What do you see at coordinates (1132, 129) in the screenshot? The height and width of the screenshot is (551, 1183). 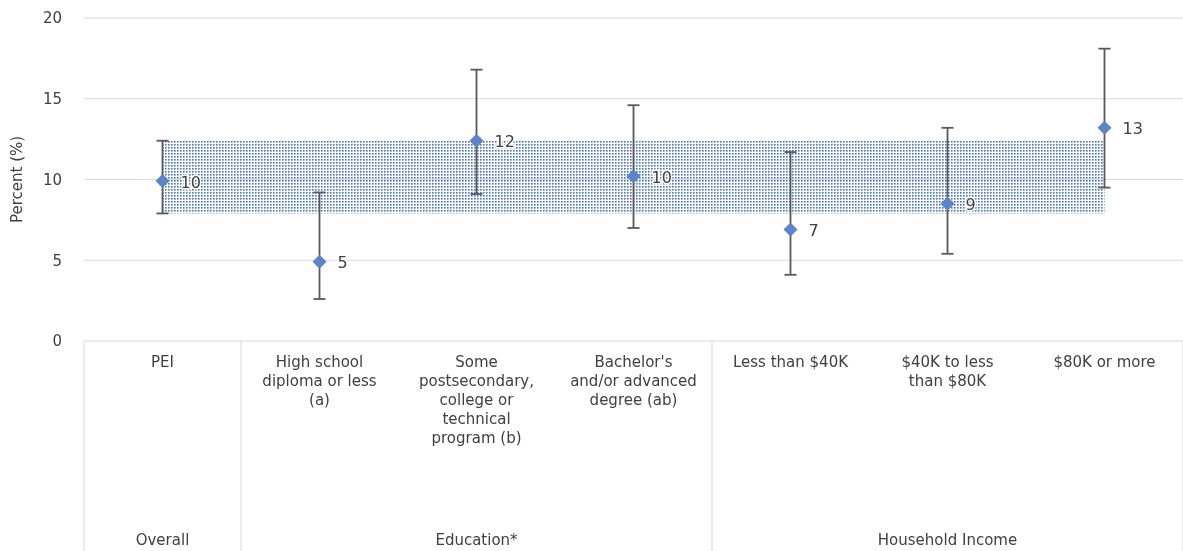 I see `data-label: 13` at bounding box center [1132, 129].